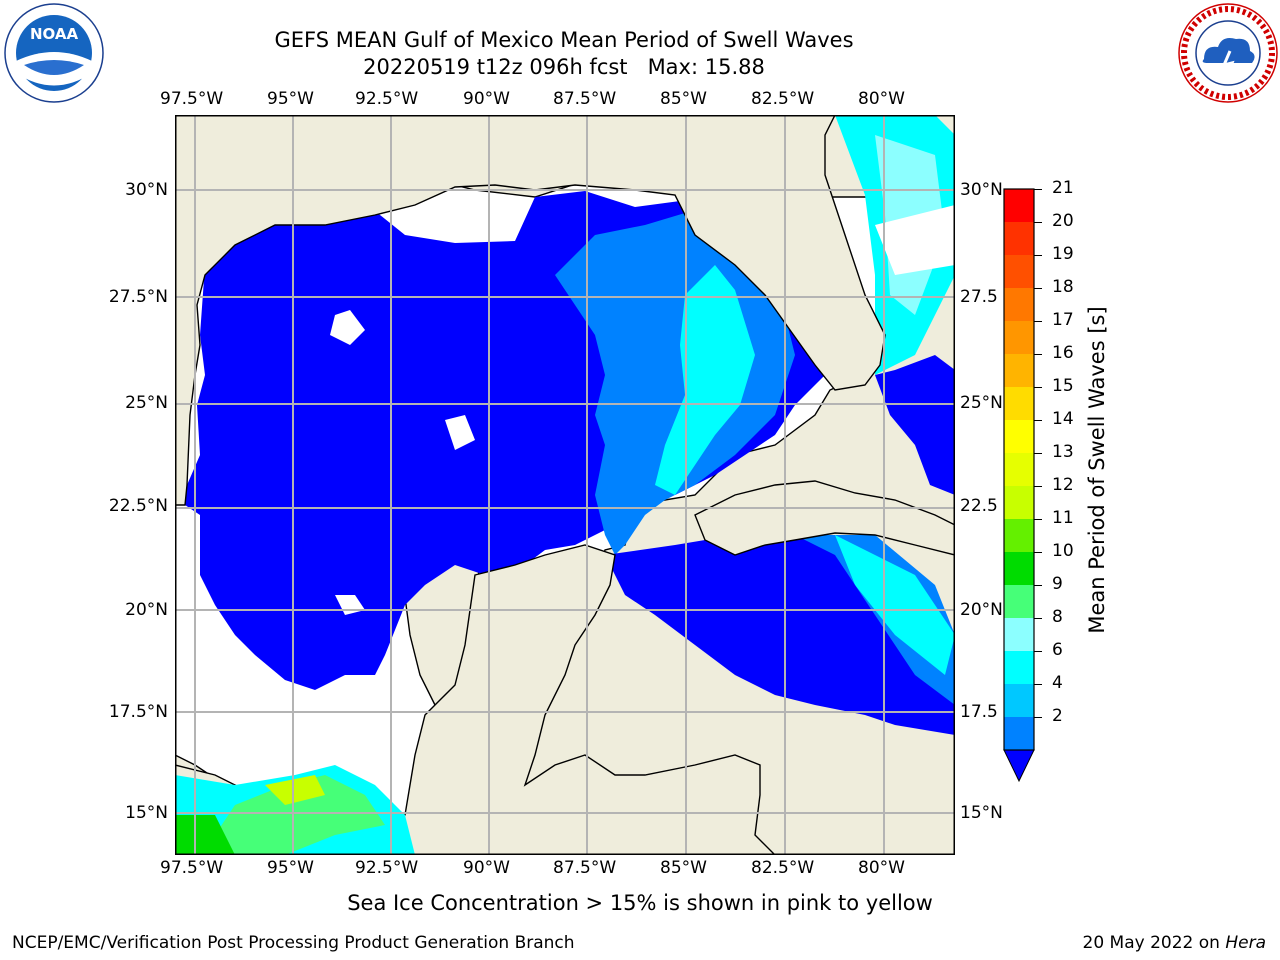 The height and width of the screenshot is (960, 1280). Describe the element at coordinates (1057, 650) in the screenshot. I see `colorbar-tick-label: 6` at that location.